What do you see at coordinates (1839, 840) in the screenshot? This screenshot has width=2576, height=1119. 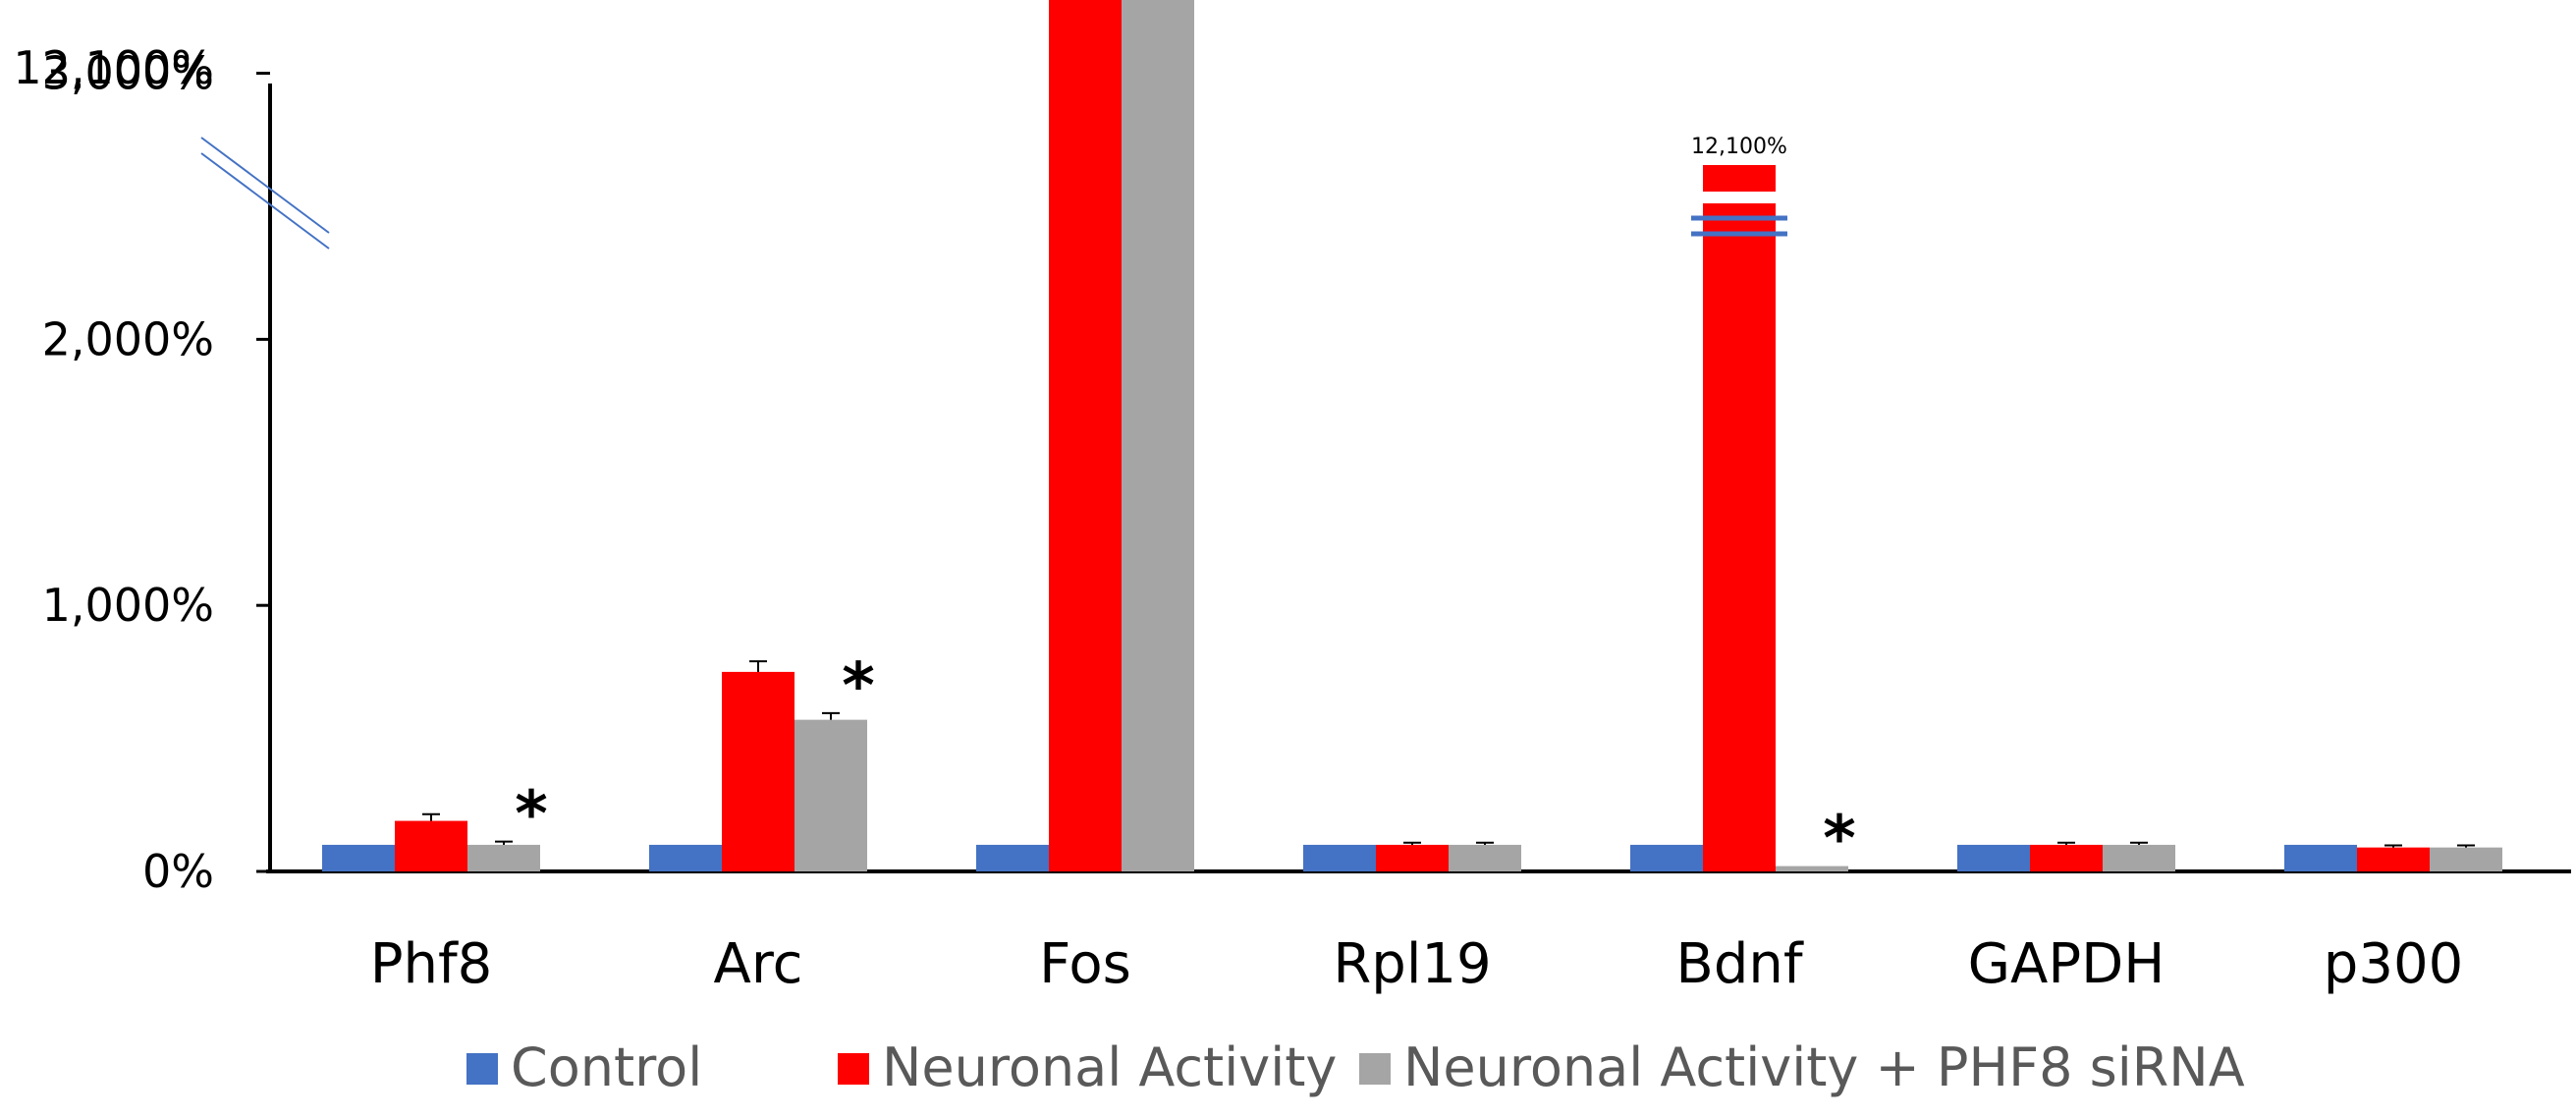 I see `significance-star-bdnf: *` at bounding box center [1839, 840].